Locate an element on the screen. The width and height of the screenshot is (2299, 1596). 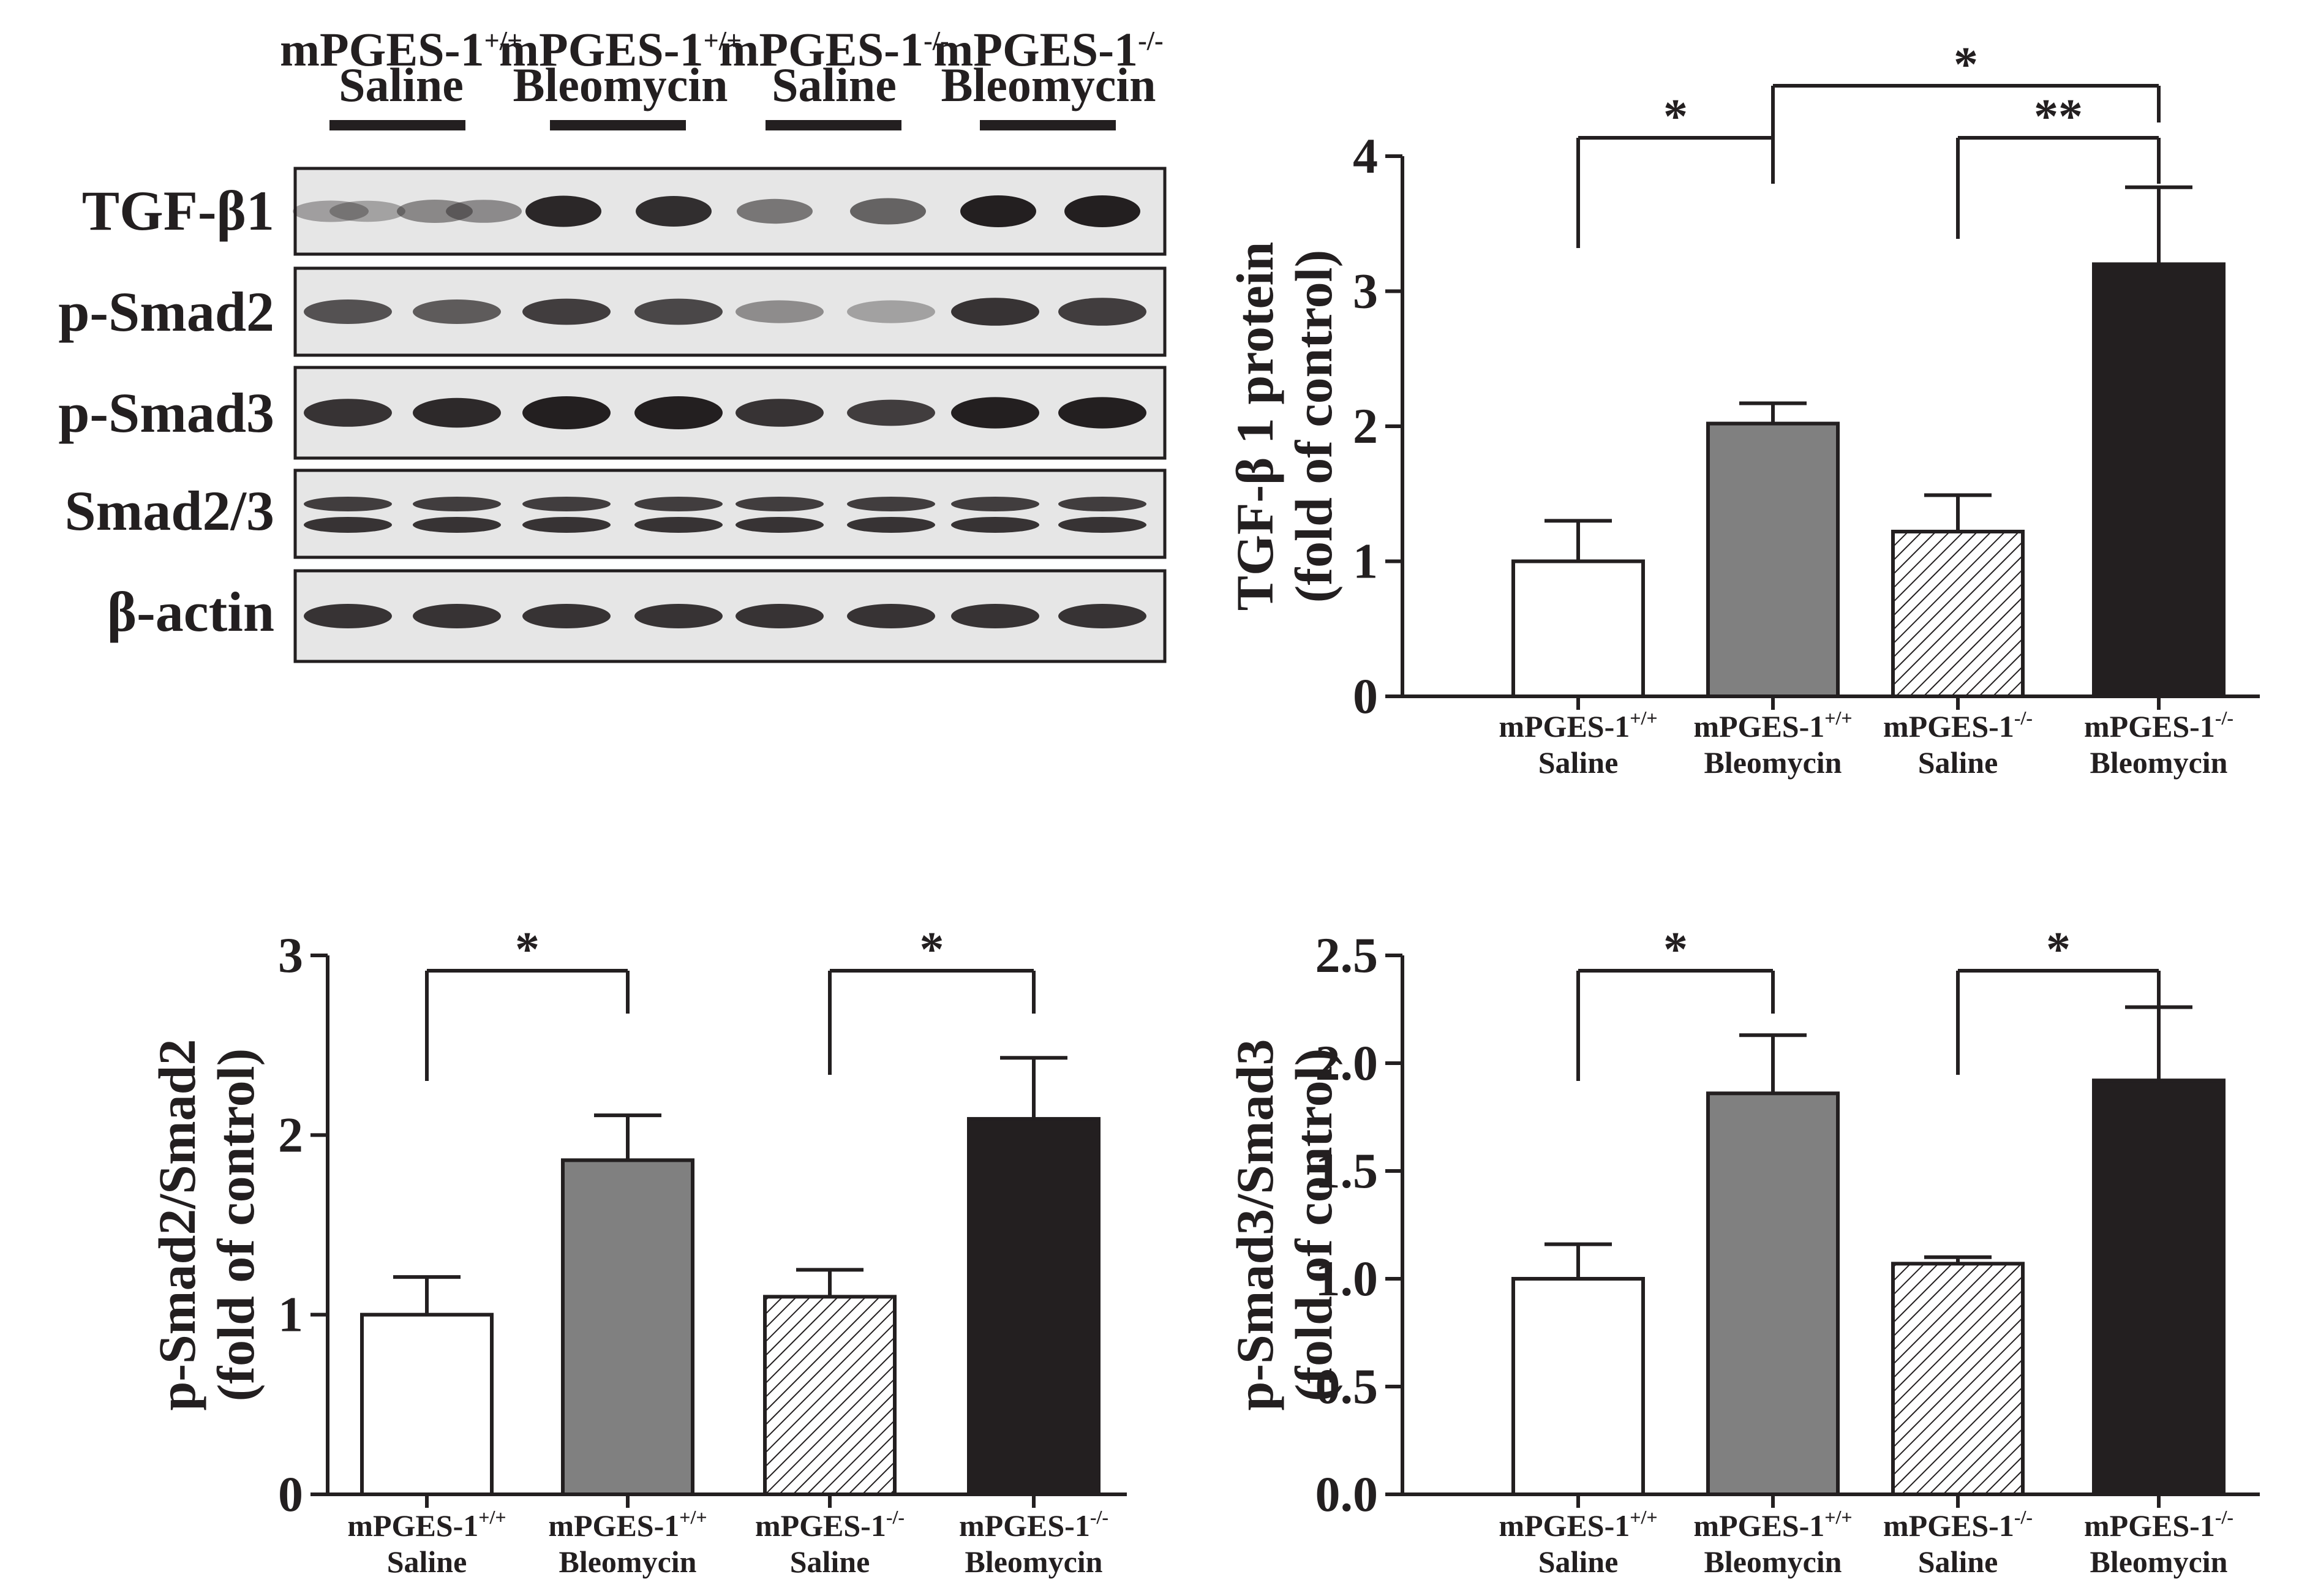
blot-strip-frame is located at coordinates (730, 514).